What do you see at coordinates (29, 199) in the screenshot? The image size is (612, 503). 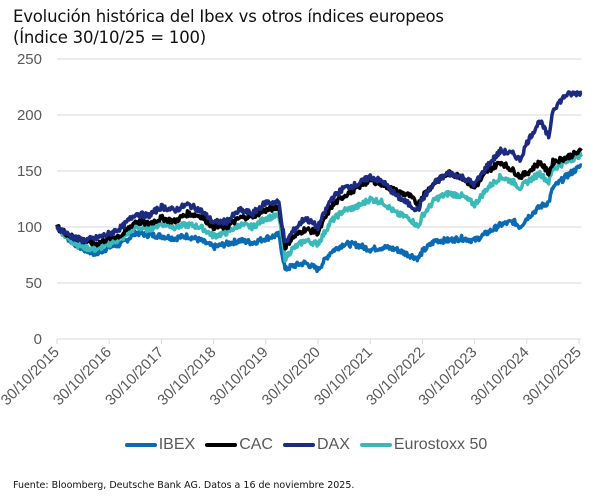 I see `y-axis-ticks: 0 50 100 150 200 250` at bounding box center [29, 199].